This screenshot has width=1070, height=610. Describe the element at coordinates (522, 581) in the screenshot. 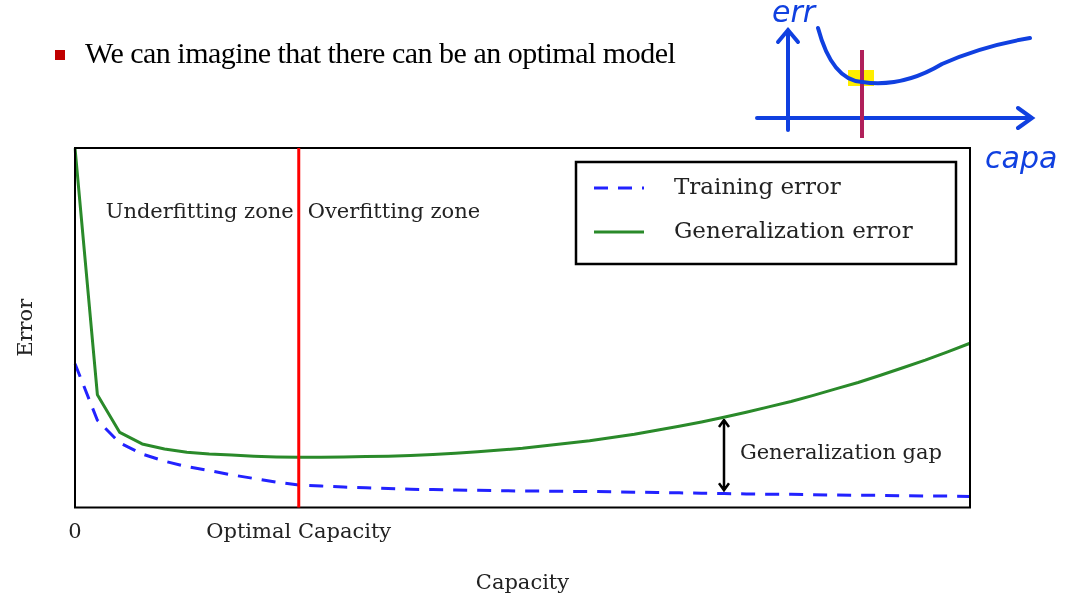

I see `x-axis-title: Capacity` at that location.